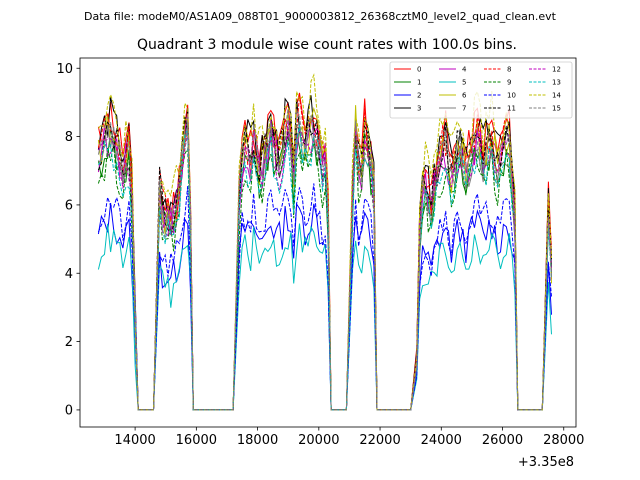 The image size is (640, 480). I want to click on legend-label-8: 8, so click(509, 70).